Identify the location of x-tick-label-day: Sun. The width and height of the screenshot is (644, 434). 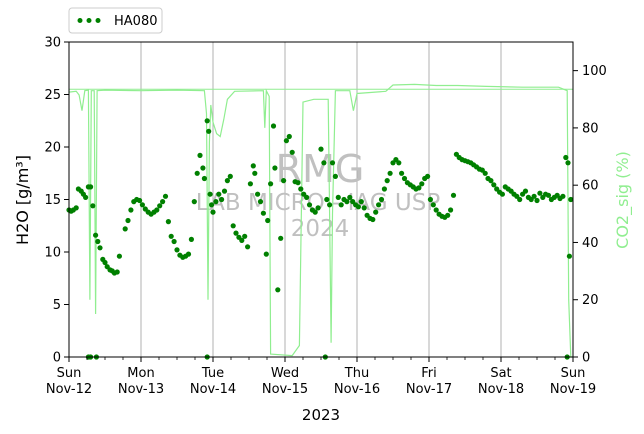
(573, 373).